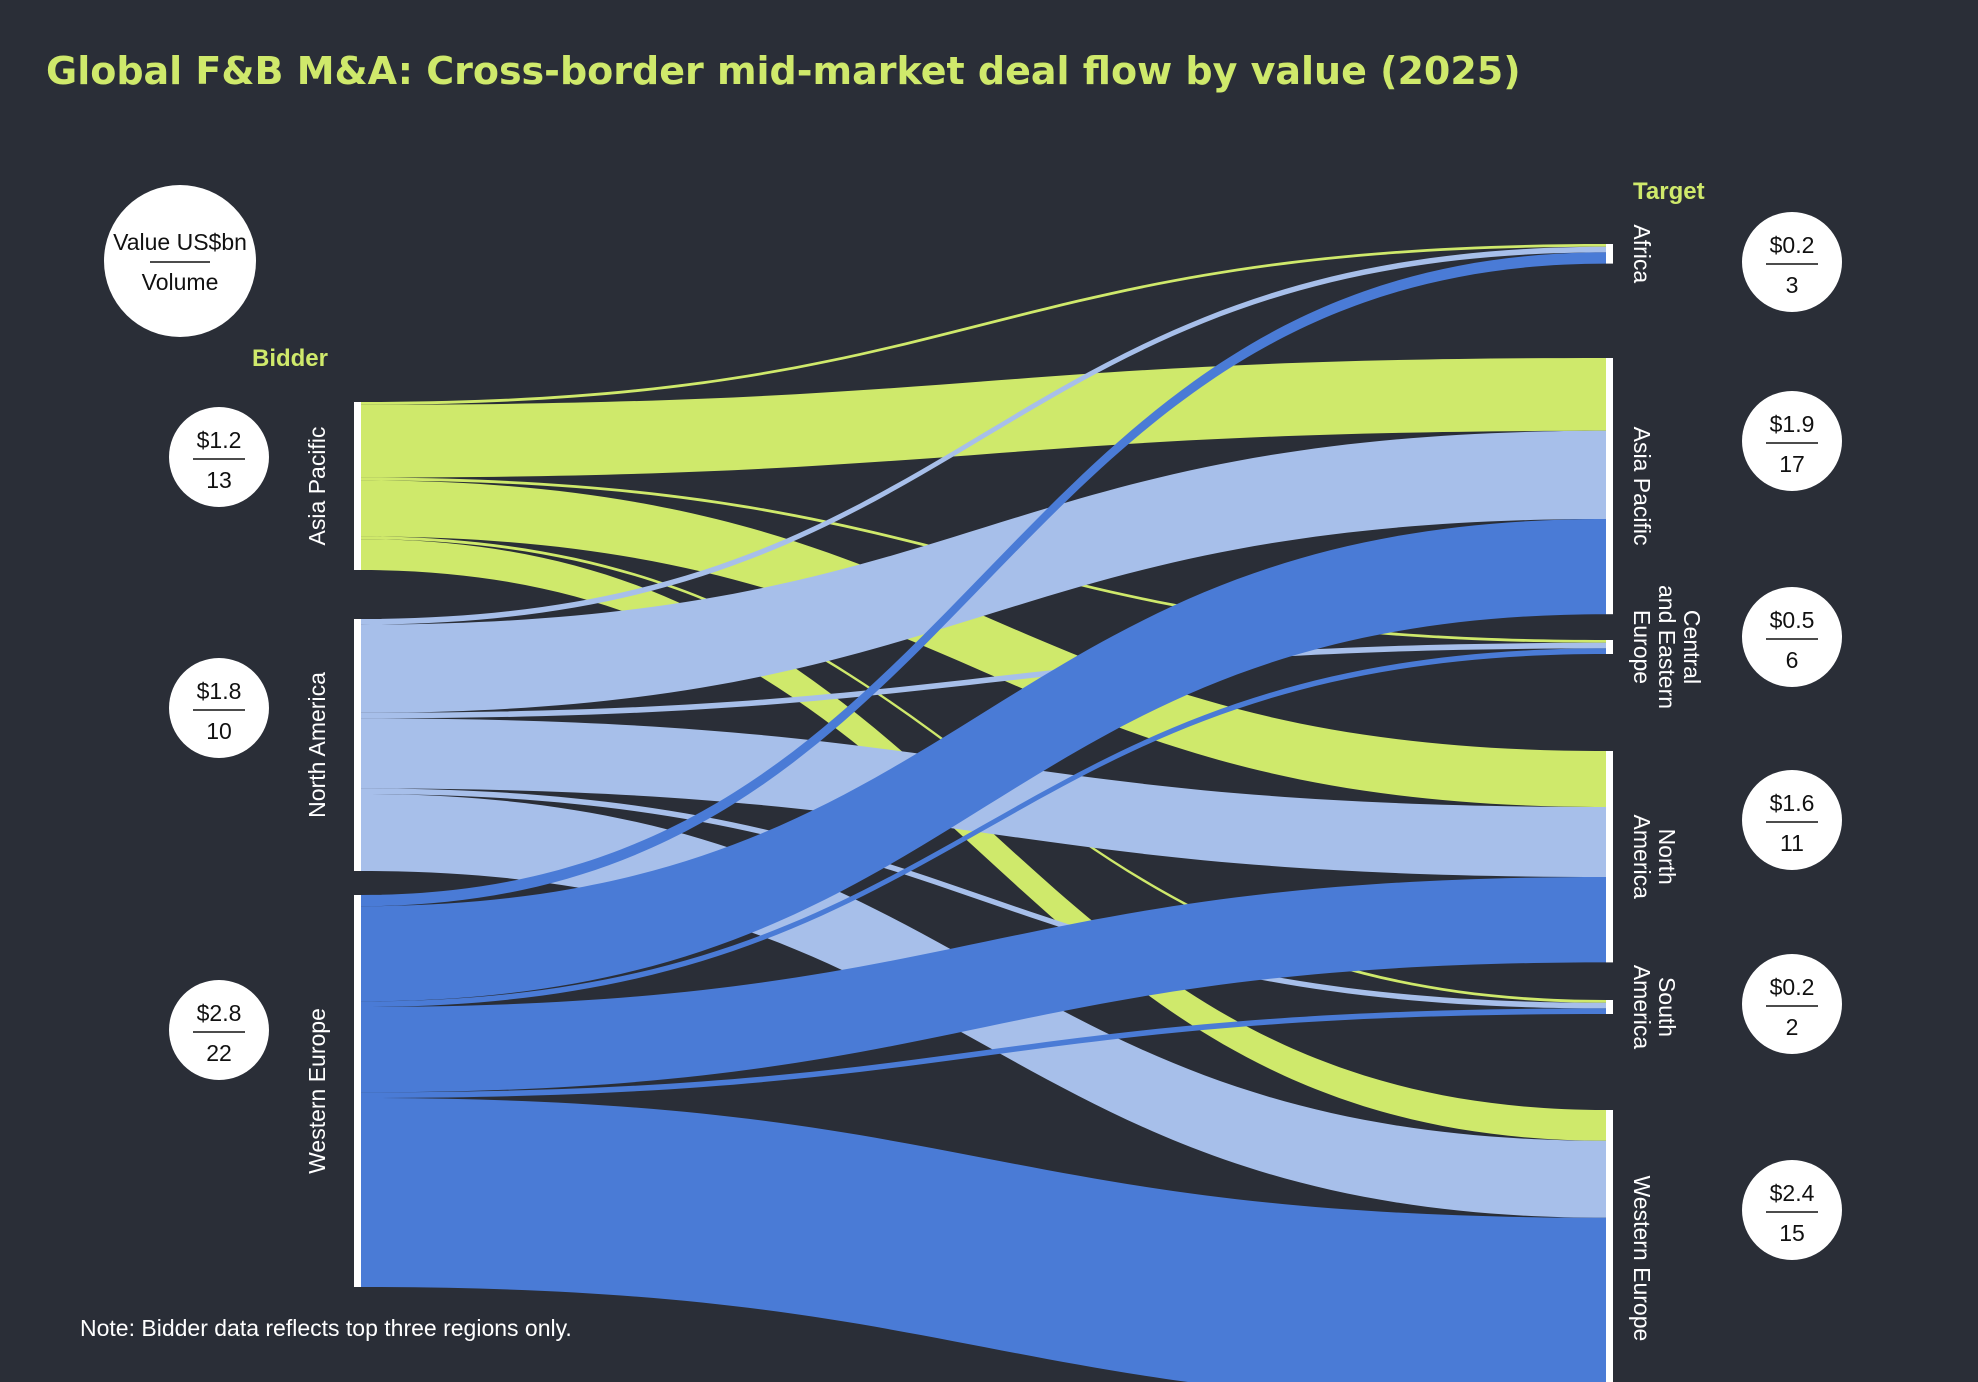 Image resolution: width=1978 pixels, height=1382 pixels. What do you see at coordinates (1667, 1007) in the screenshot?
I see `target-label-line: South` at bounding box center [1667, 1007].